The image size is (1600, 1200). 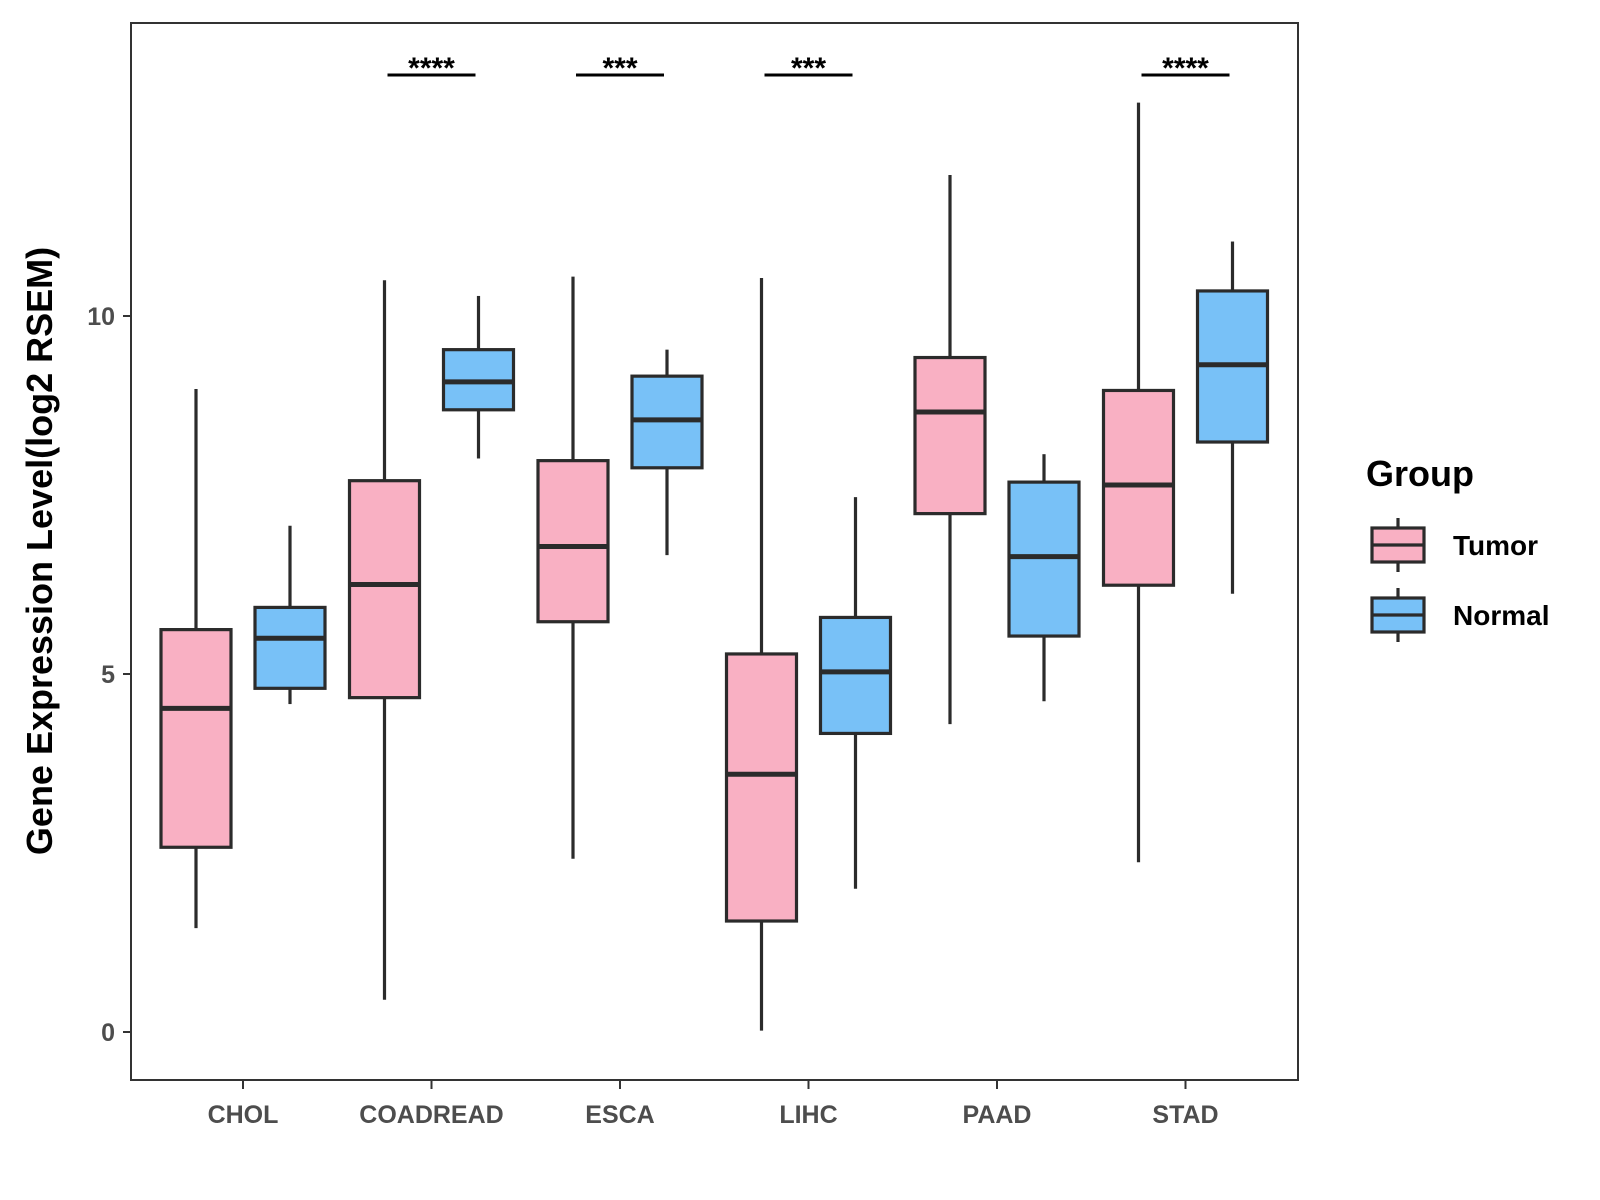 I want to click on y-tick-label: 0, so click(x=108, y=1033).